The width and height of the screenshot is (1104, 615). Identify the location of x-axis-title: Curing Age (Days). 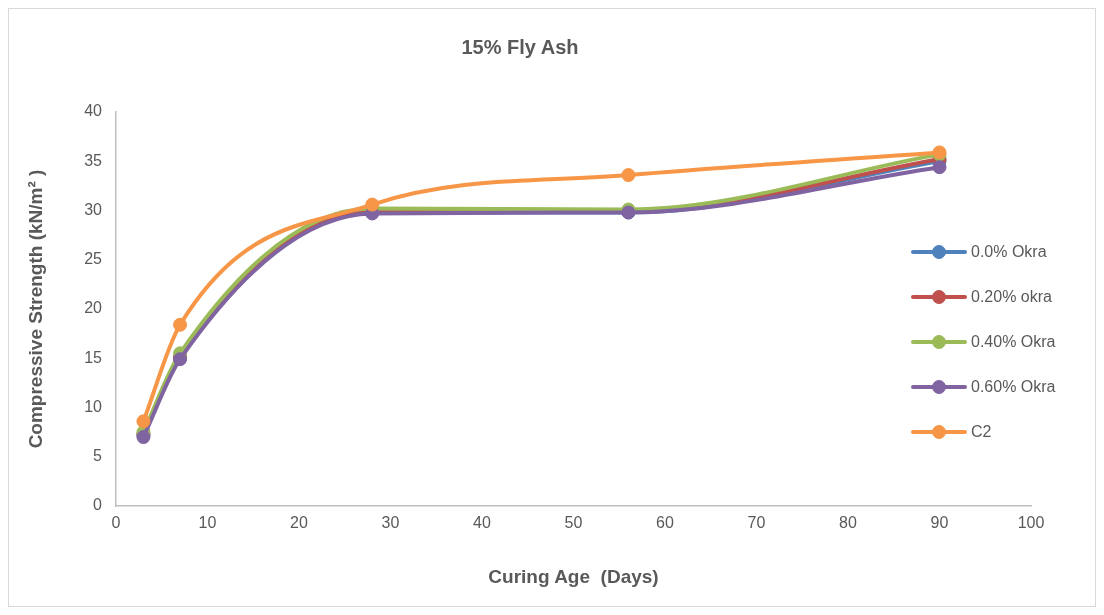
(573, 576).